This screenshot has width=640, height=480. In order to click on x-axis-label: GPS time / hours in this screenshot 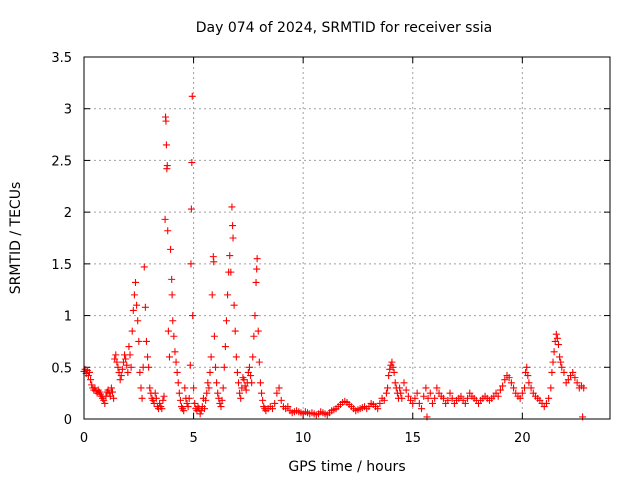, I will do `click(346, 467)`.